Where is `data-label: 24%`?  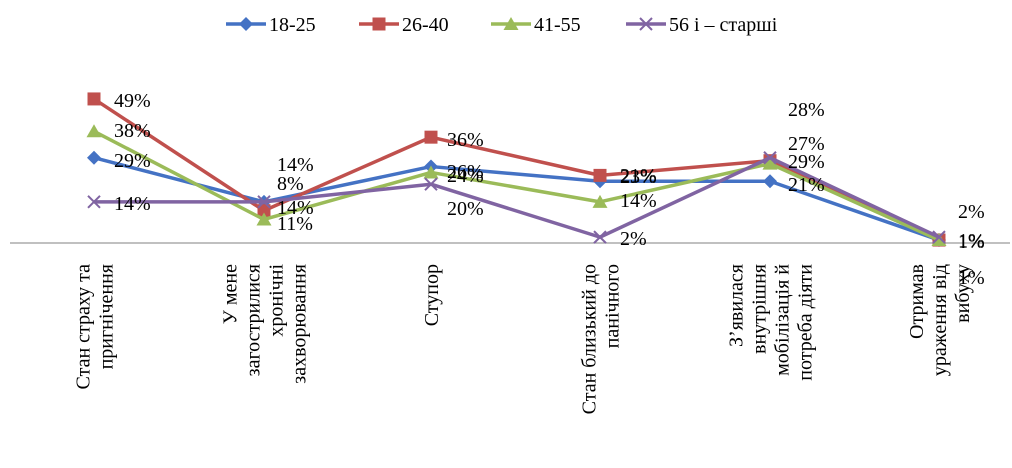 data-label: 24% is located at coordinates (465, 176).